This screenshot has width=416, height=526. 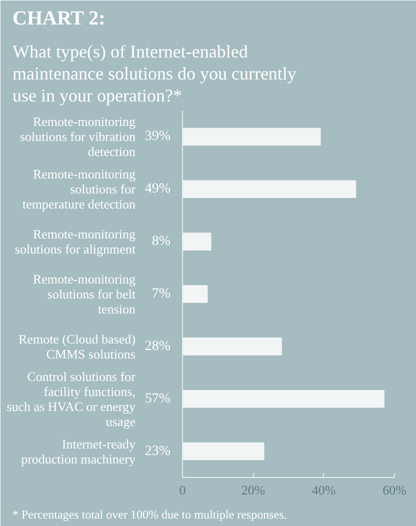 I want to click on x-tick-label: 0, so click(x=182, y=490).